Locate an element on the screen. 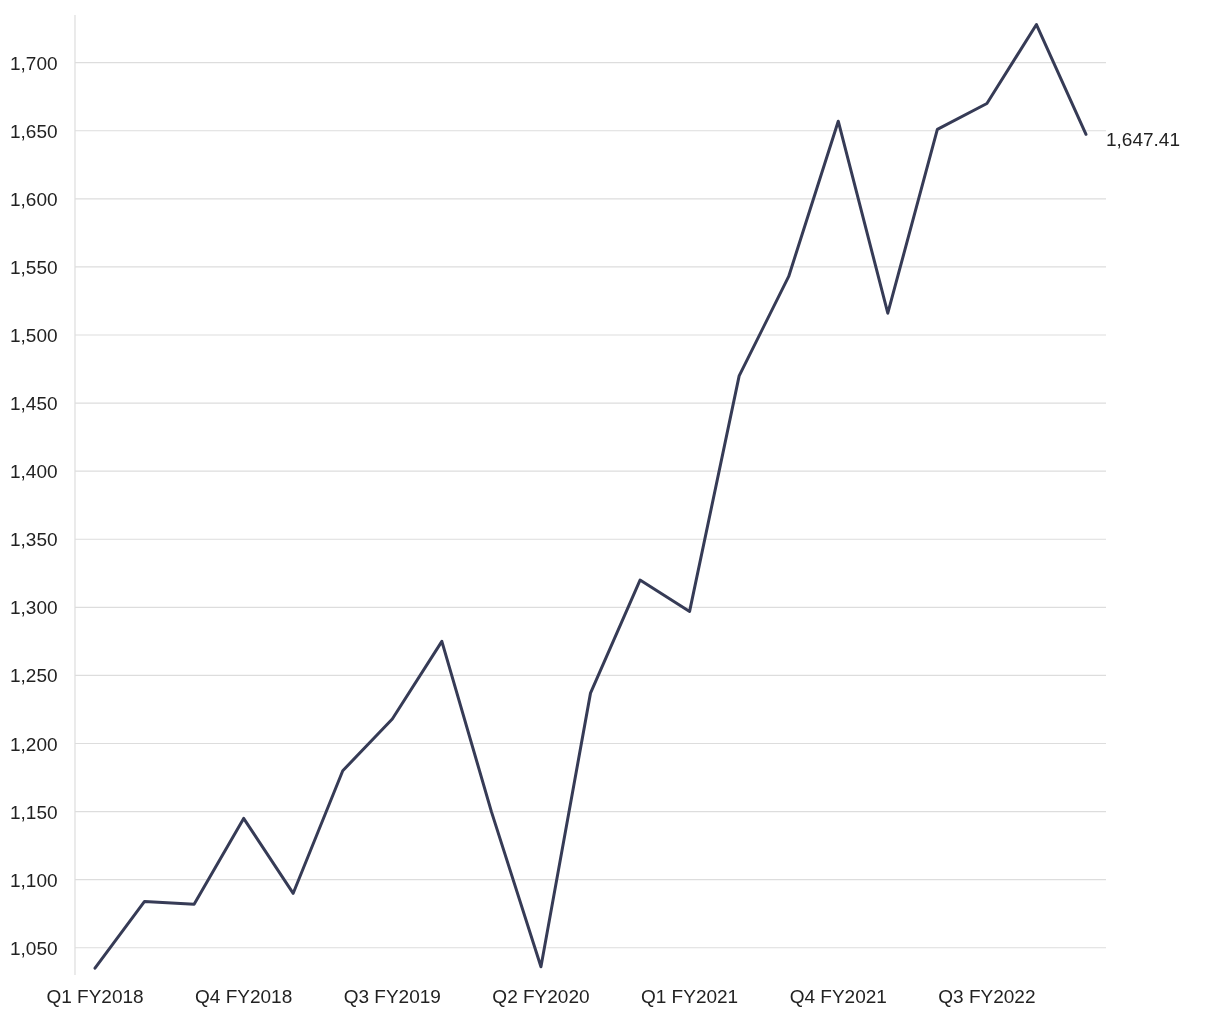 The height and width of the screenshot is (1020, 1220). data-label: 1,647.41 is located at coordinates (1143, 140).